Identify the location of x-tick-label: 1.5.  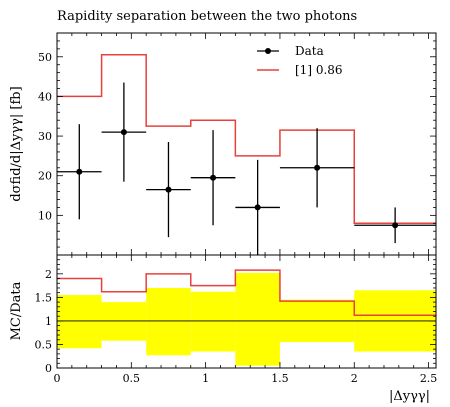
(280, 378).